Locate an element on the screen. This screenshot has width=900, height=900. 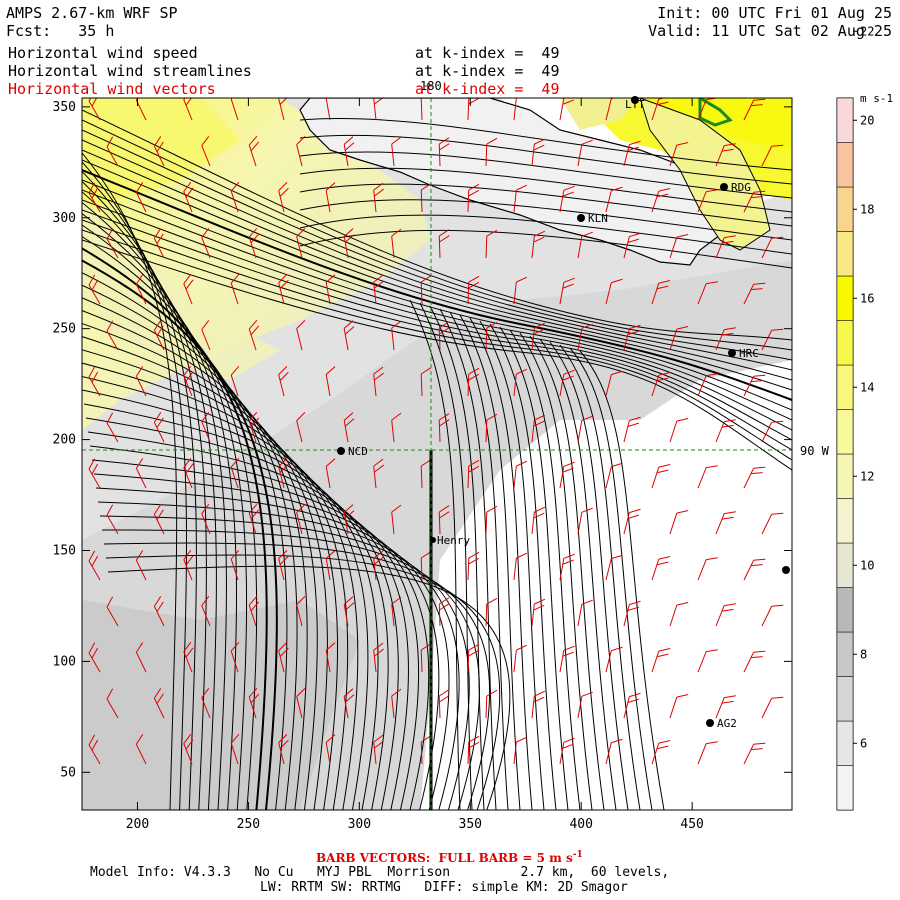
field-level-streamlines: at k-index = 49 is located at coordinates (487, 71).